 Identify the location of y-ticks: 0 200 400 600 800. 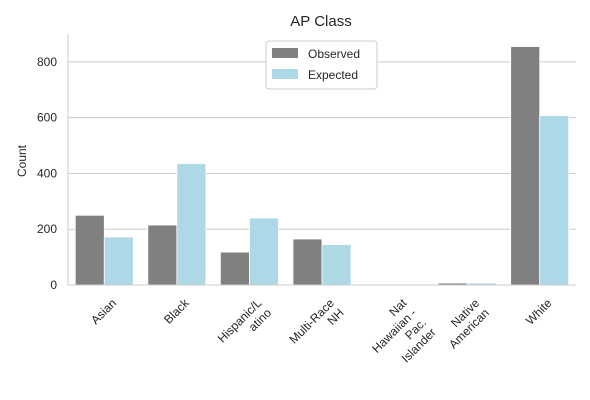
(47, 173).